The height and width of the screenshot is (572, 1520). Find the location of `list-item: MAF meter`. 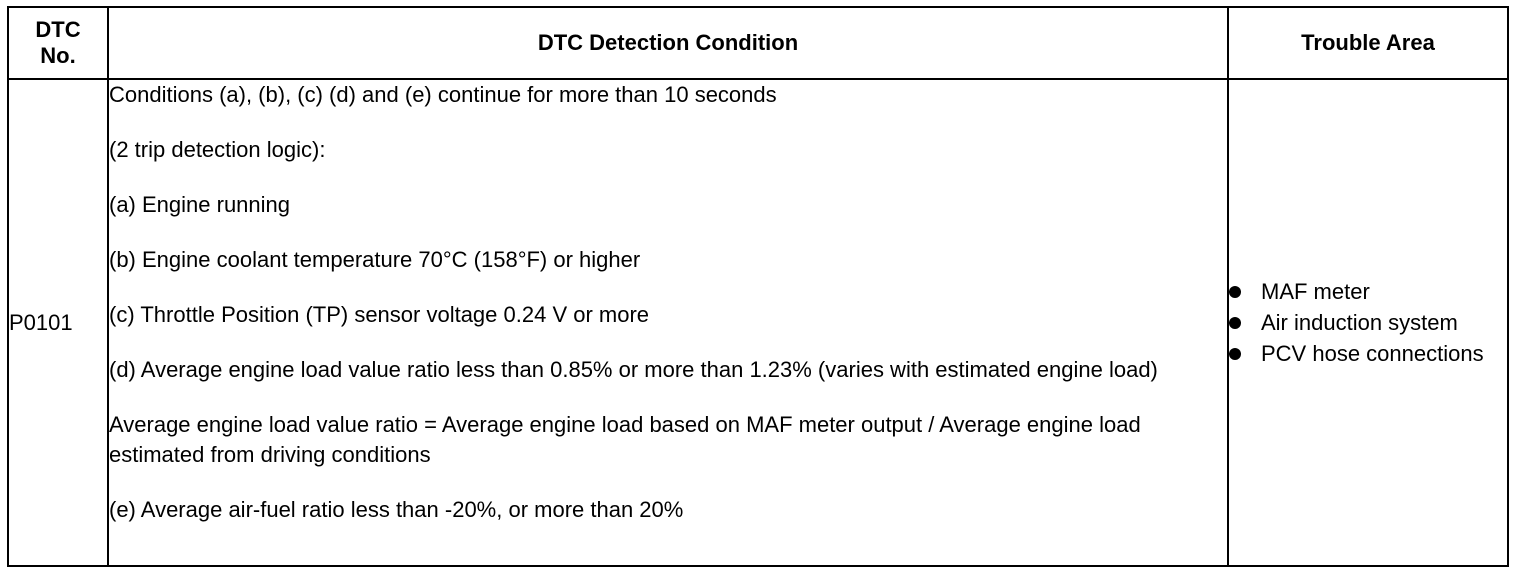

list-item: MAF meter is located at coordinates (1368, 291).